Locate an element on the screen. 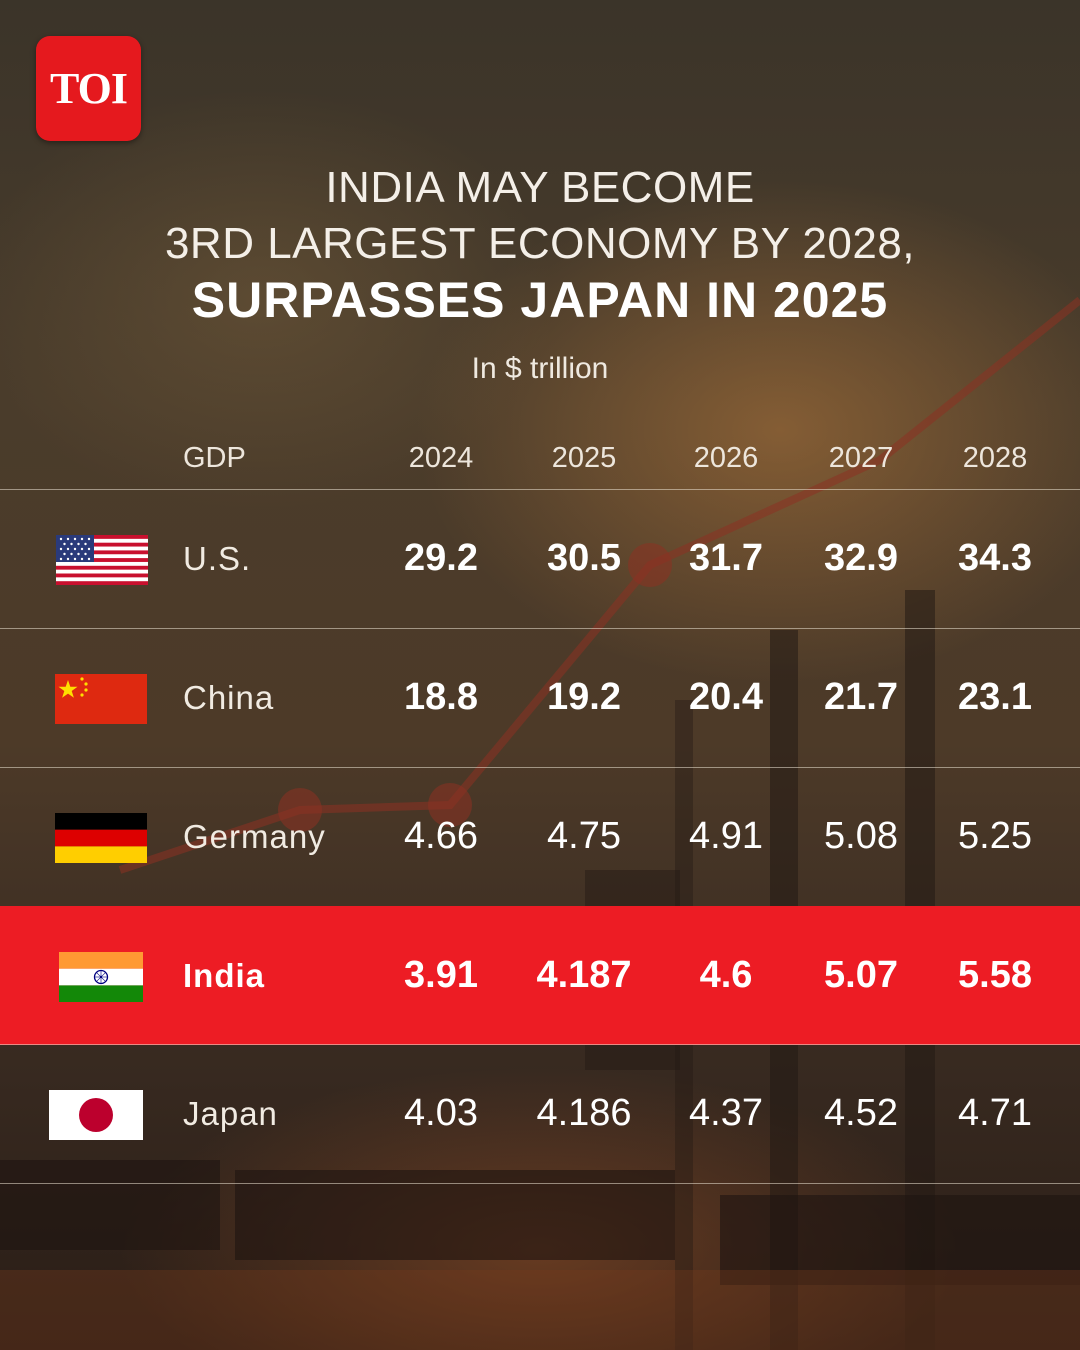 This screenshot has height=1350, width=1080. japan-flag is located at coordinates (96, 1115).